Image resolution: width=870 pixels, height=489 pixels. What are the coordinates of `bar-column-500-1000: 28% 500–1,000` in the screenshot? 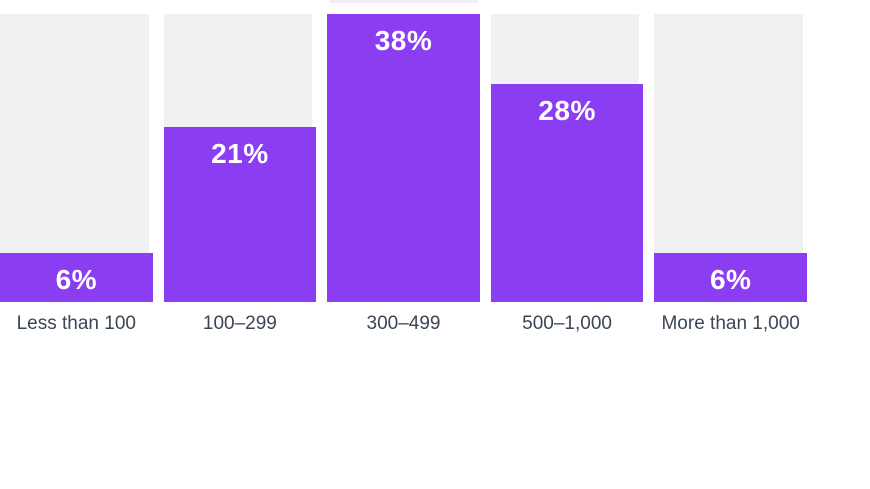 It's located at (567, 167).